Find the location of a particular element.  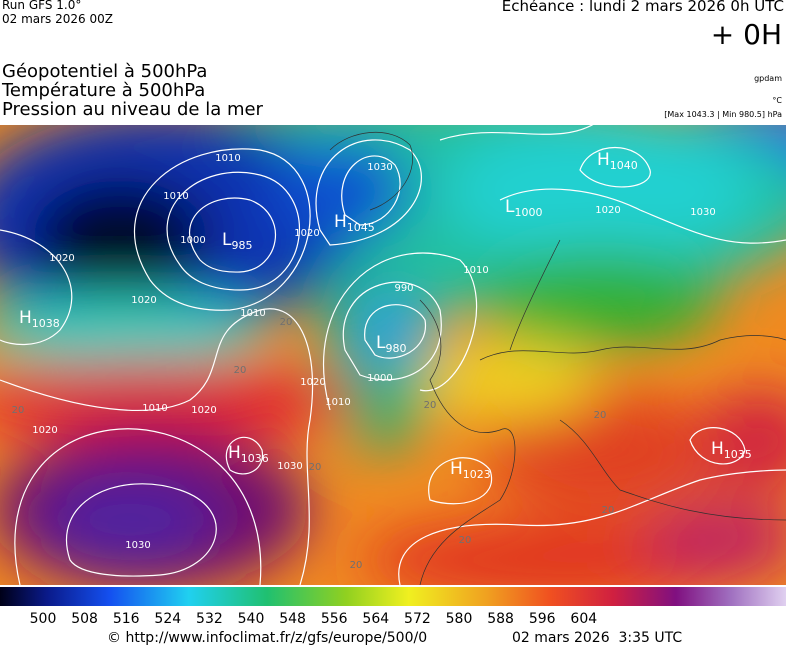

colorbar-label: 500 is located at coordinates (43, 619).